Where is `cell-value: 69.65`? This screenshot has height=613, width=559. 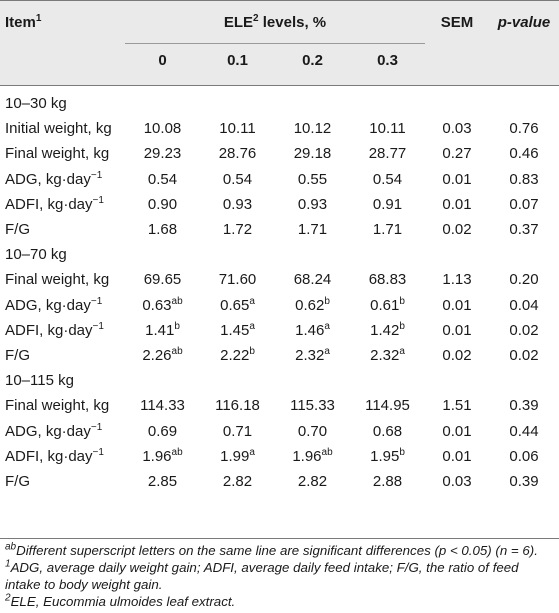
cell-value: 69.65 is located at coordinates (162, 280).